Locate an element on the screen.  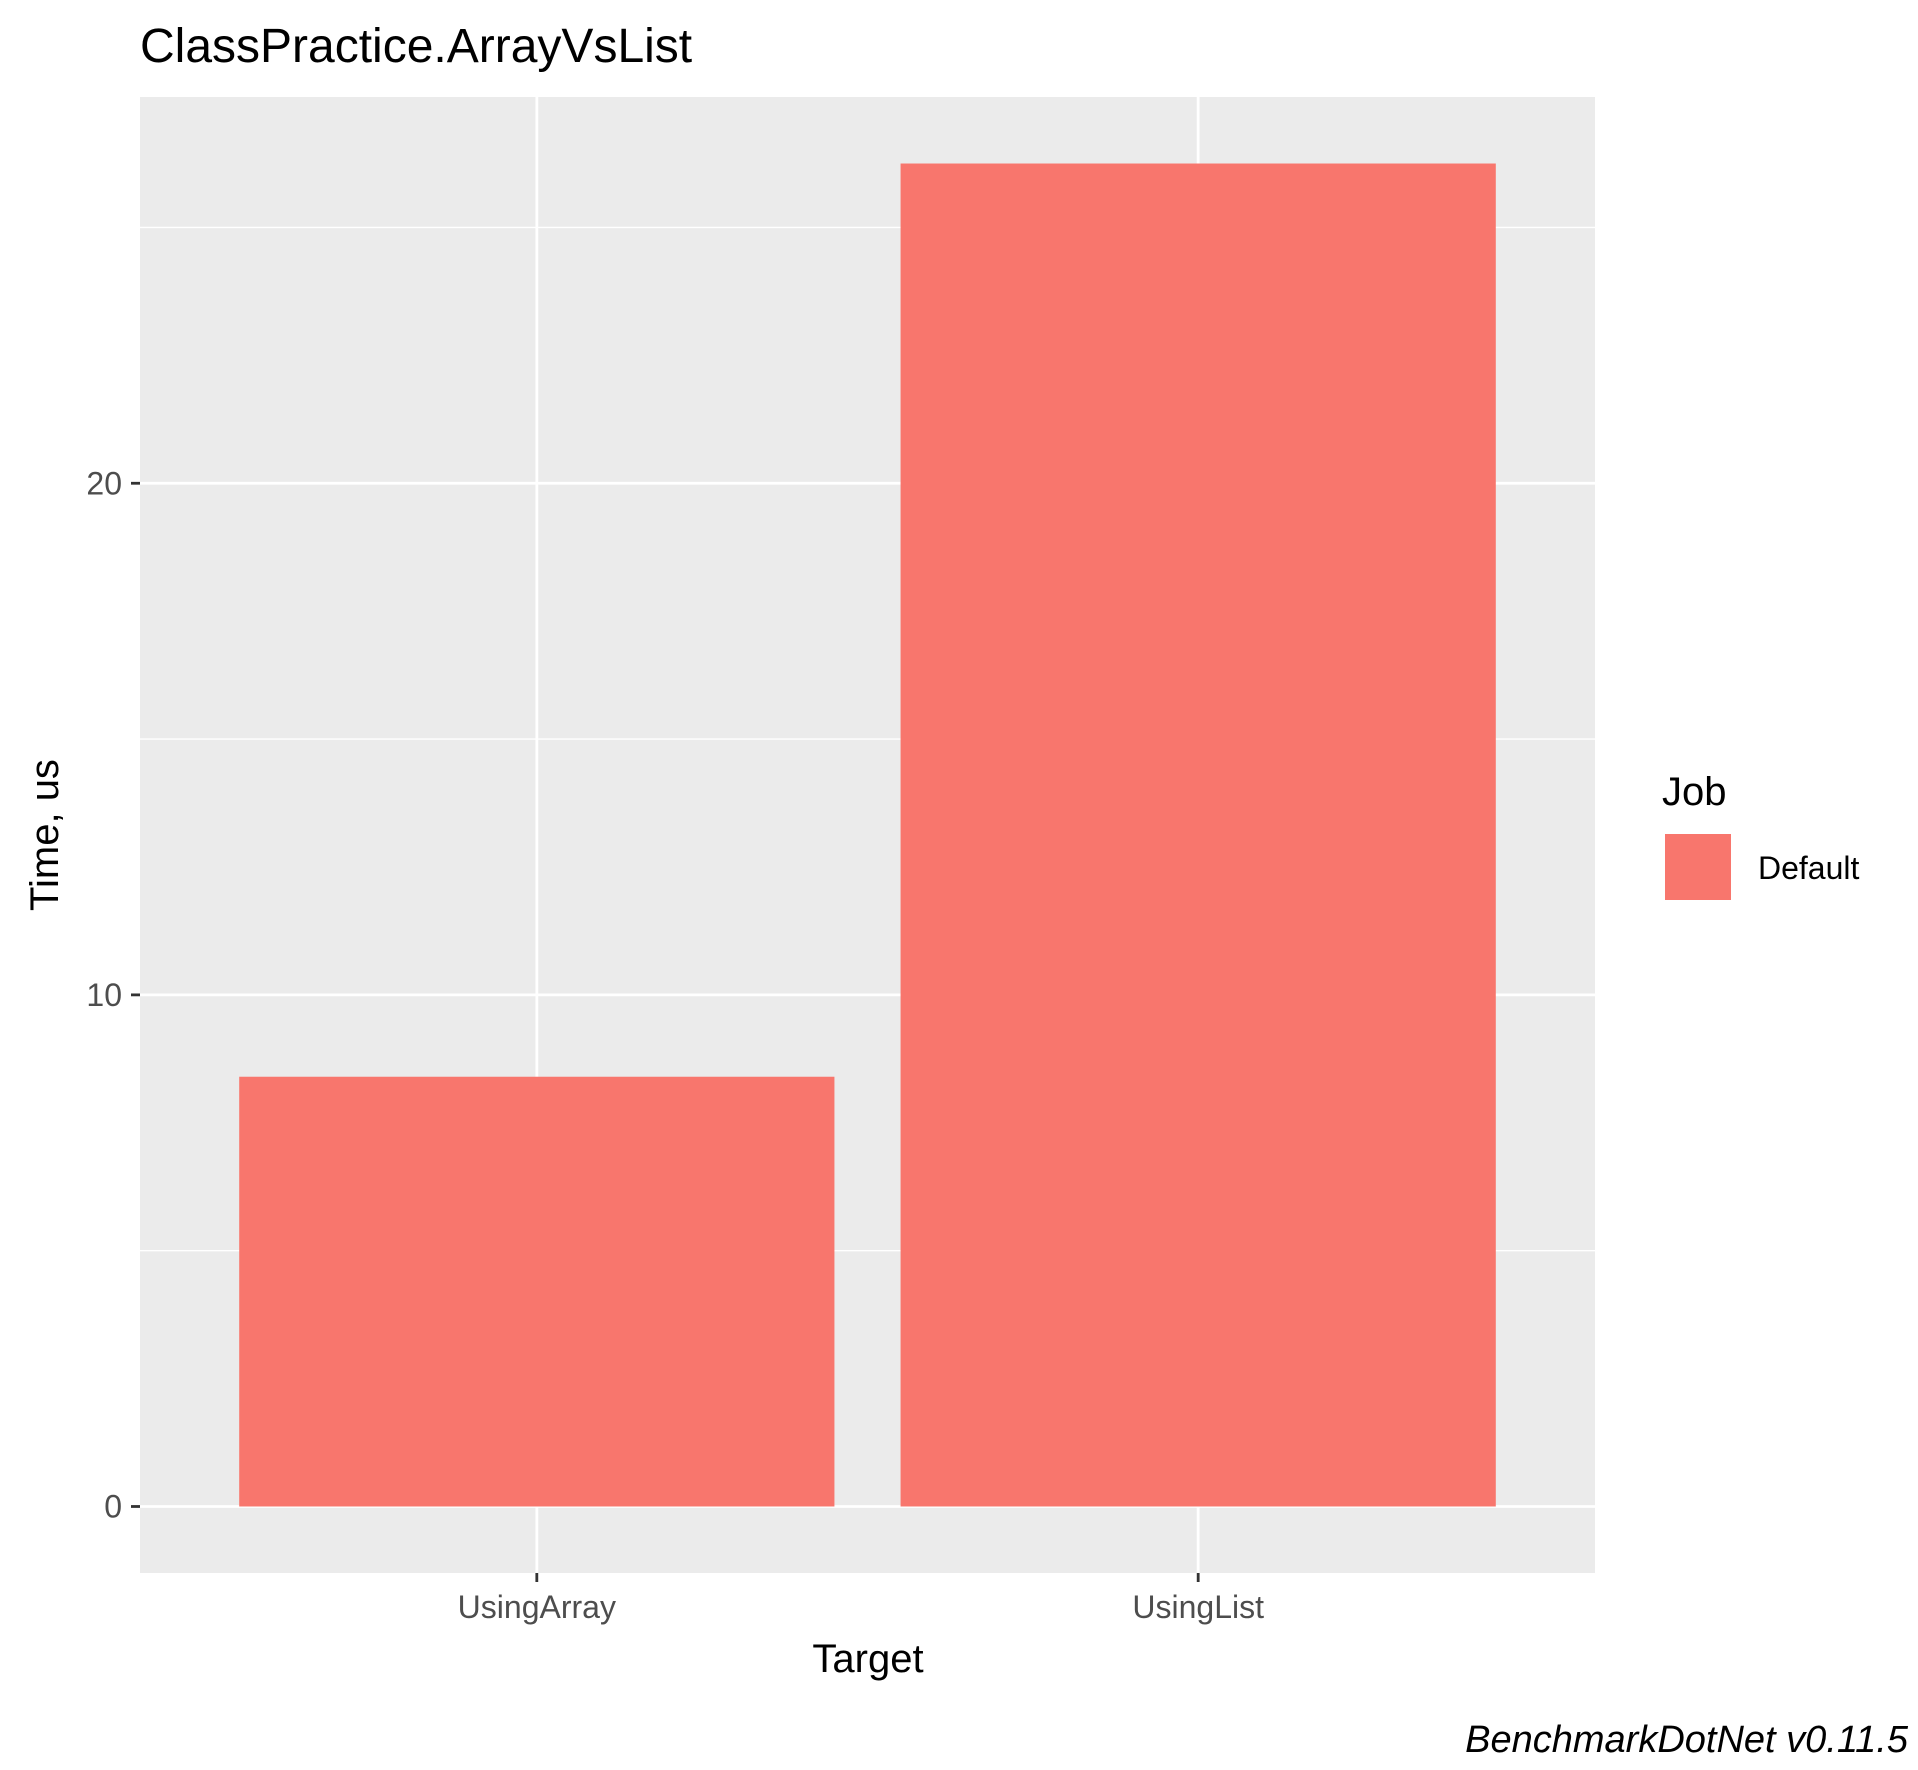
legend-key-default is located at coordinates (1698, 867).